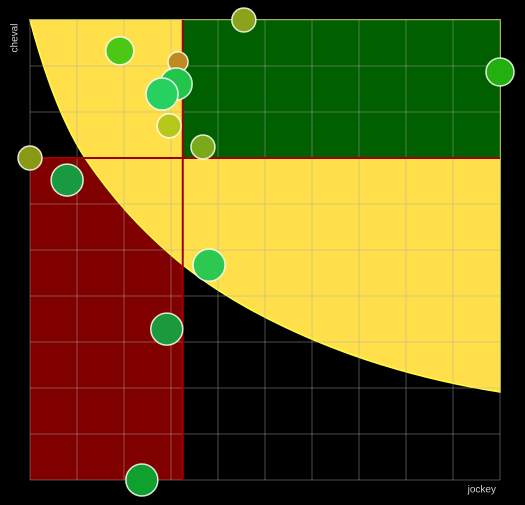 The height and width of the screenshot is (505, 525). I want to click on x-axis-label: jockey, so click(481, 490).